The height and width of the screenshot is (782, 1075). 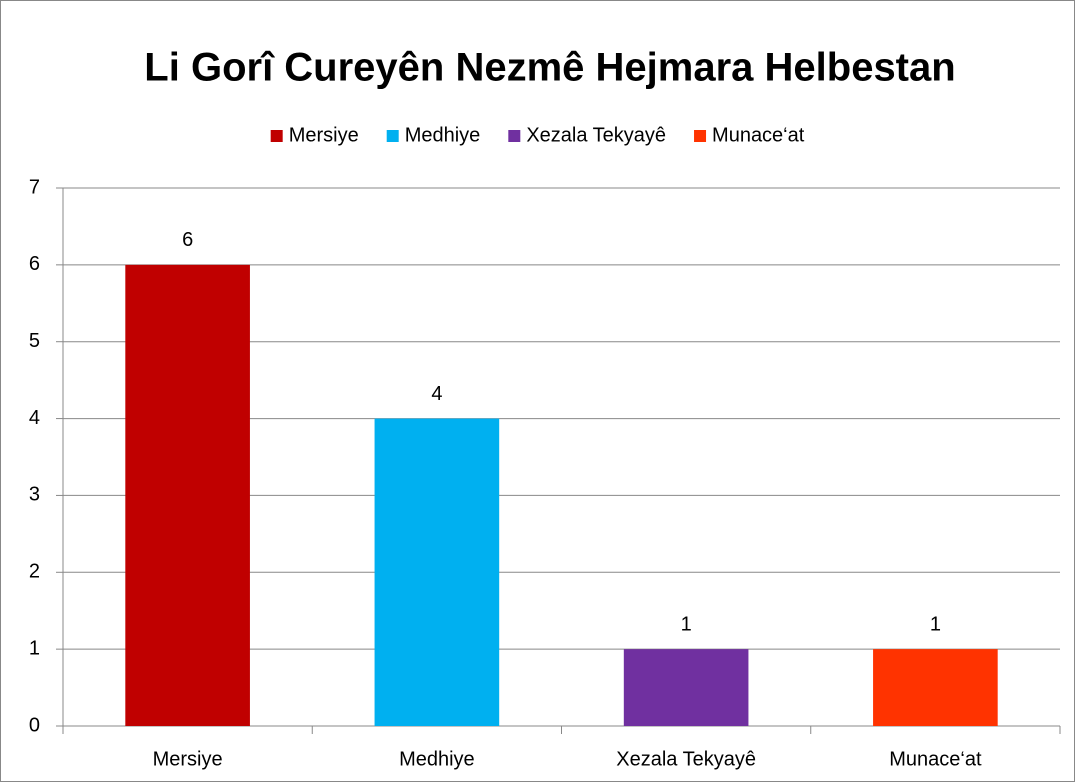 I want to click on legend-label: Mersiye, so click(x=324, y=135).